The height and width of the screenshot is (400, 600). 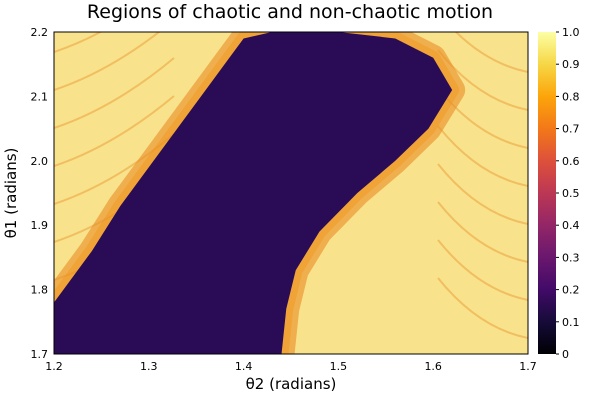 What do you see at coordinates (571, 225) in the screenshot?
I see `colorbar-tick-label: 0.4` at bounding box center [571, 225].